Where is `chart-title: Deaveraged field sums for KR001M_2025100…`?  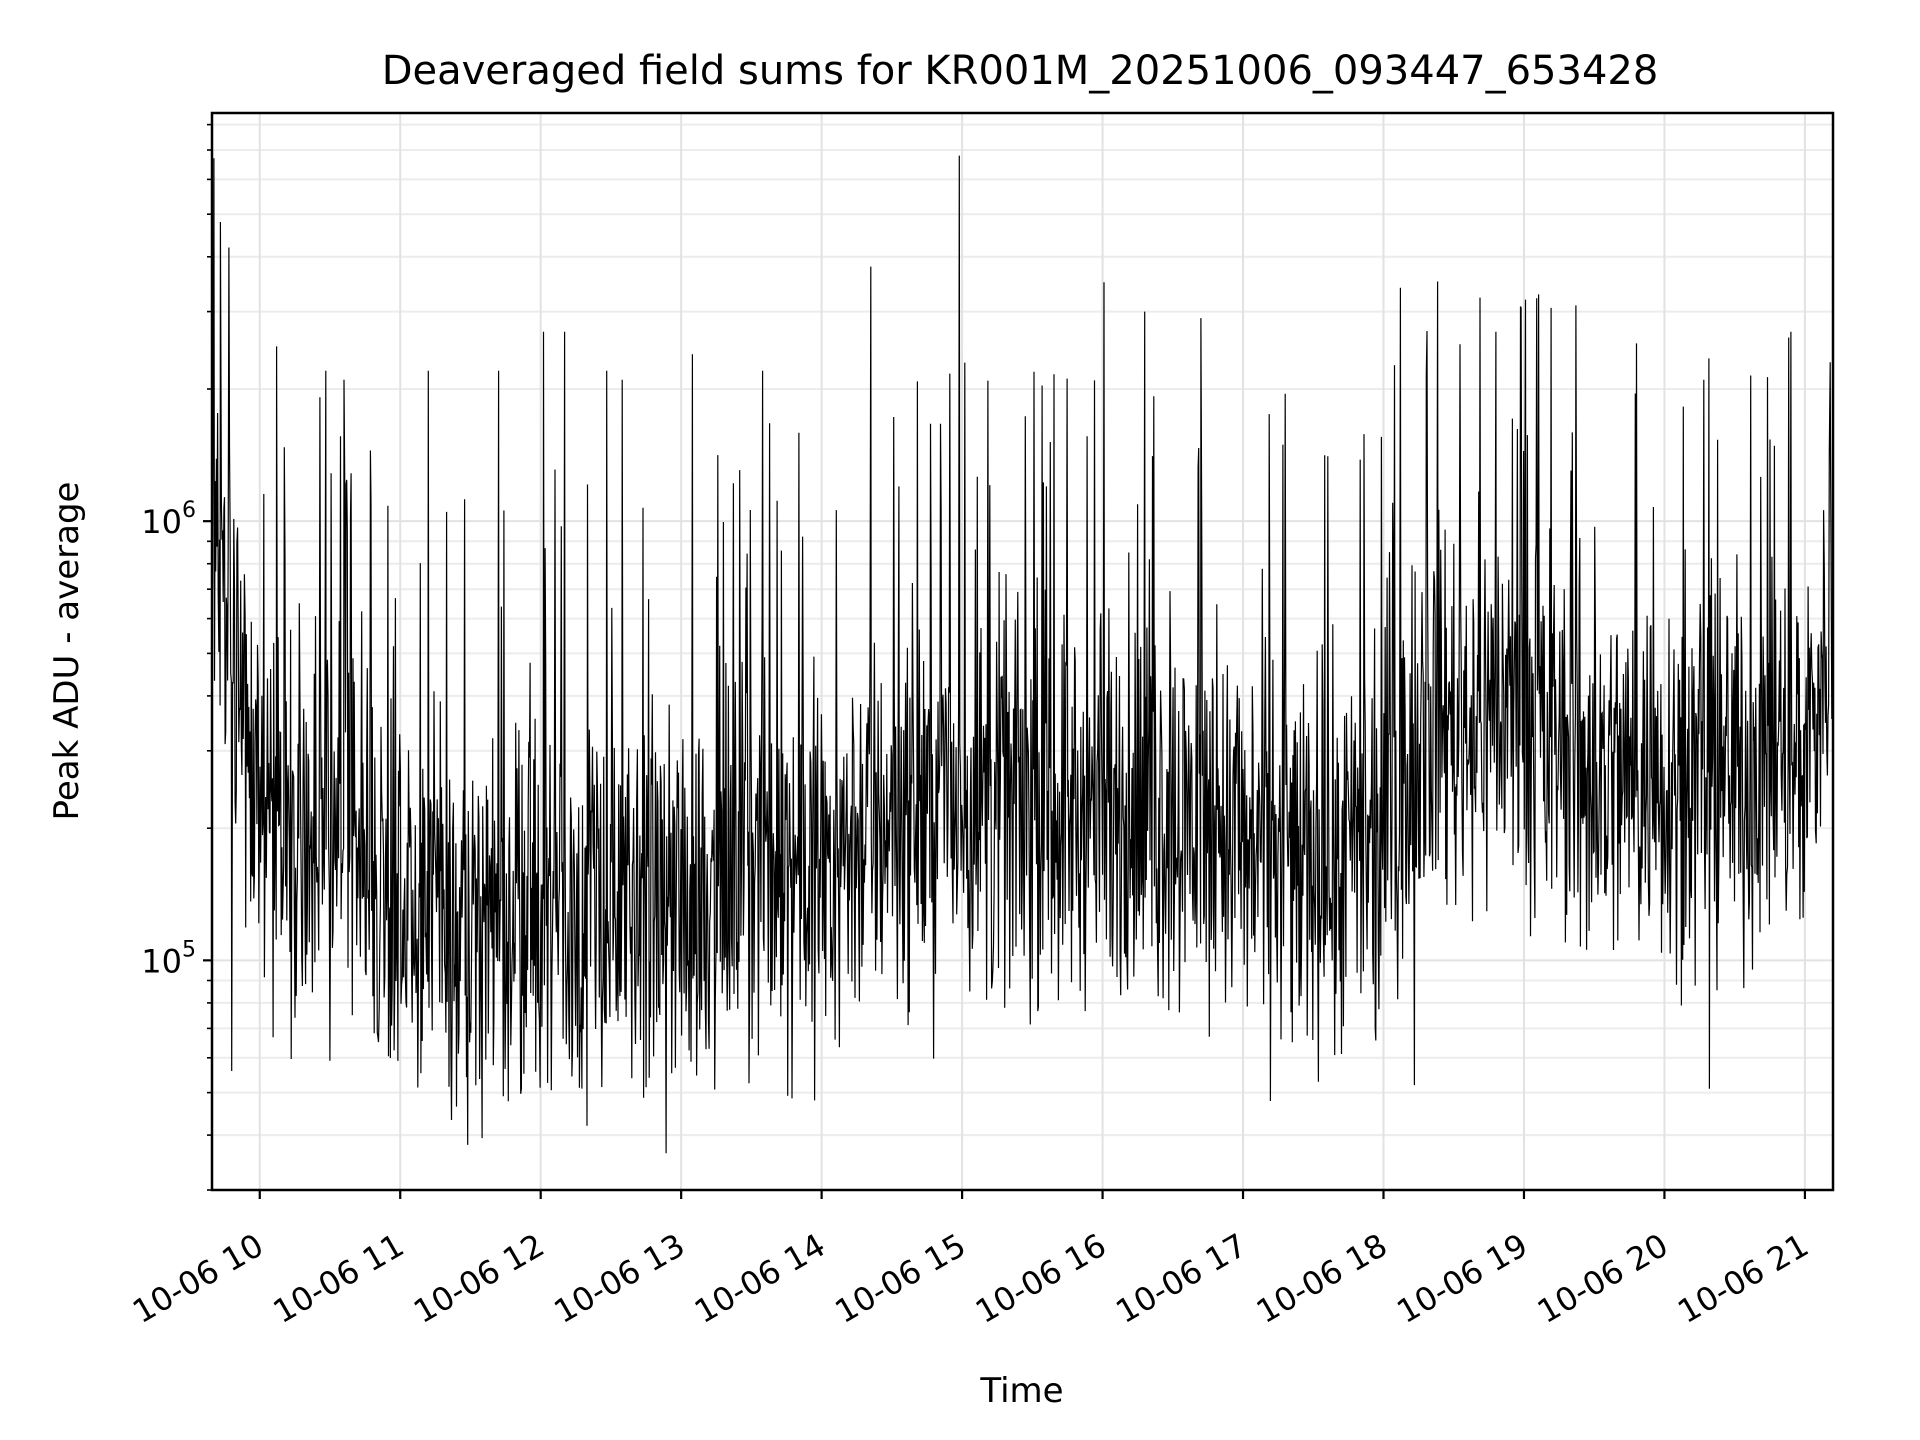 chart-title: Deaveraged field sums for KR001M_2025100… is located at coordinates (1020, 71).